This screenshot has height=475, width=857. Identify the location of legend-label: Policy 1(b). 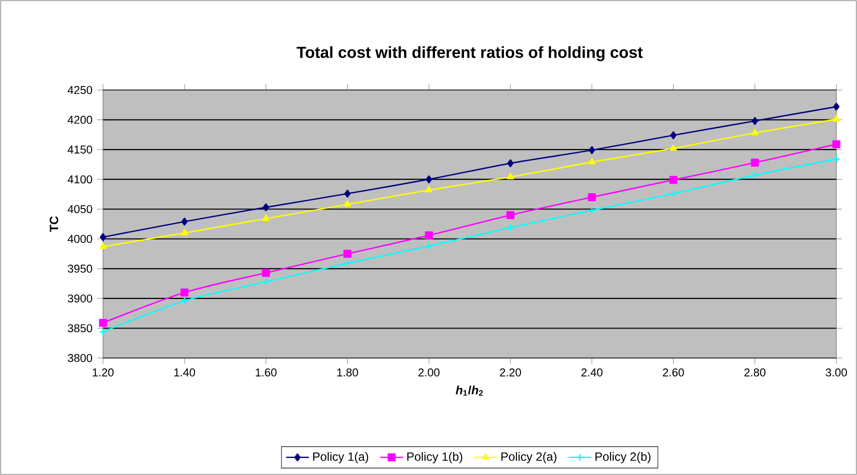
(434, 458).